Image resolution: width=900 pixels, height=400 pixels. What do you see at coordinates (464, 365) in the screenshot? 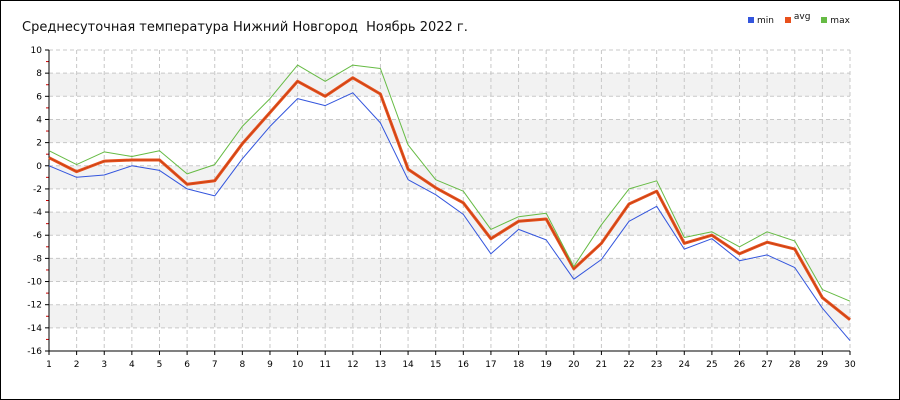
I see `x-tick-label: 16` at bounding box center [464, 365].